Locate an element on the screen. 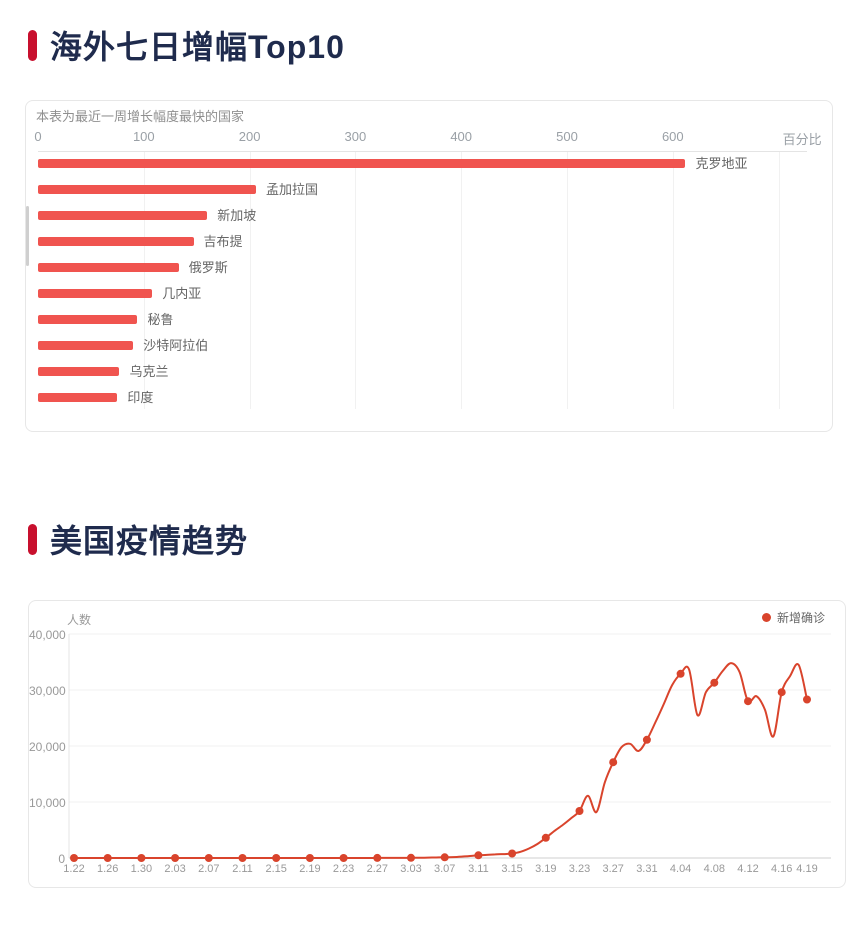 Image resolution: width=858 pixels, height=931 pixels. bar-label: 乌克兰 is located at coordinates (149, 371).